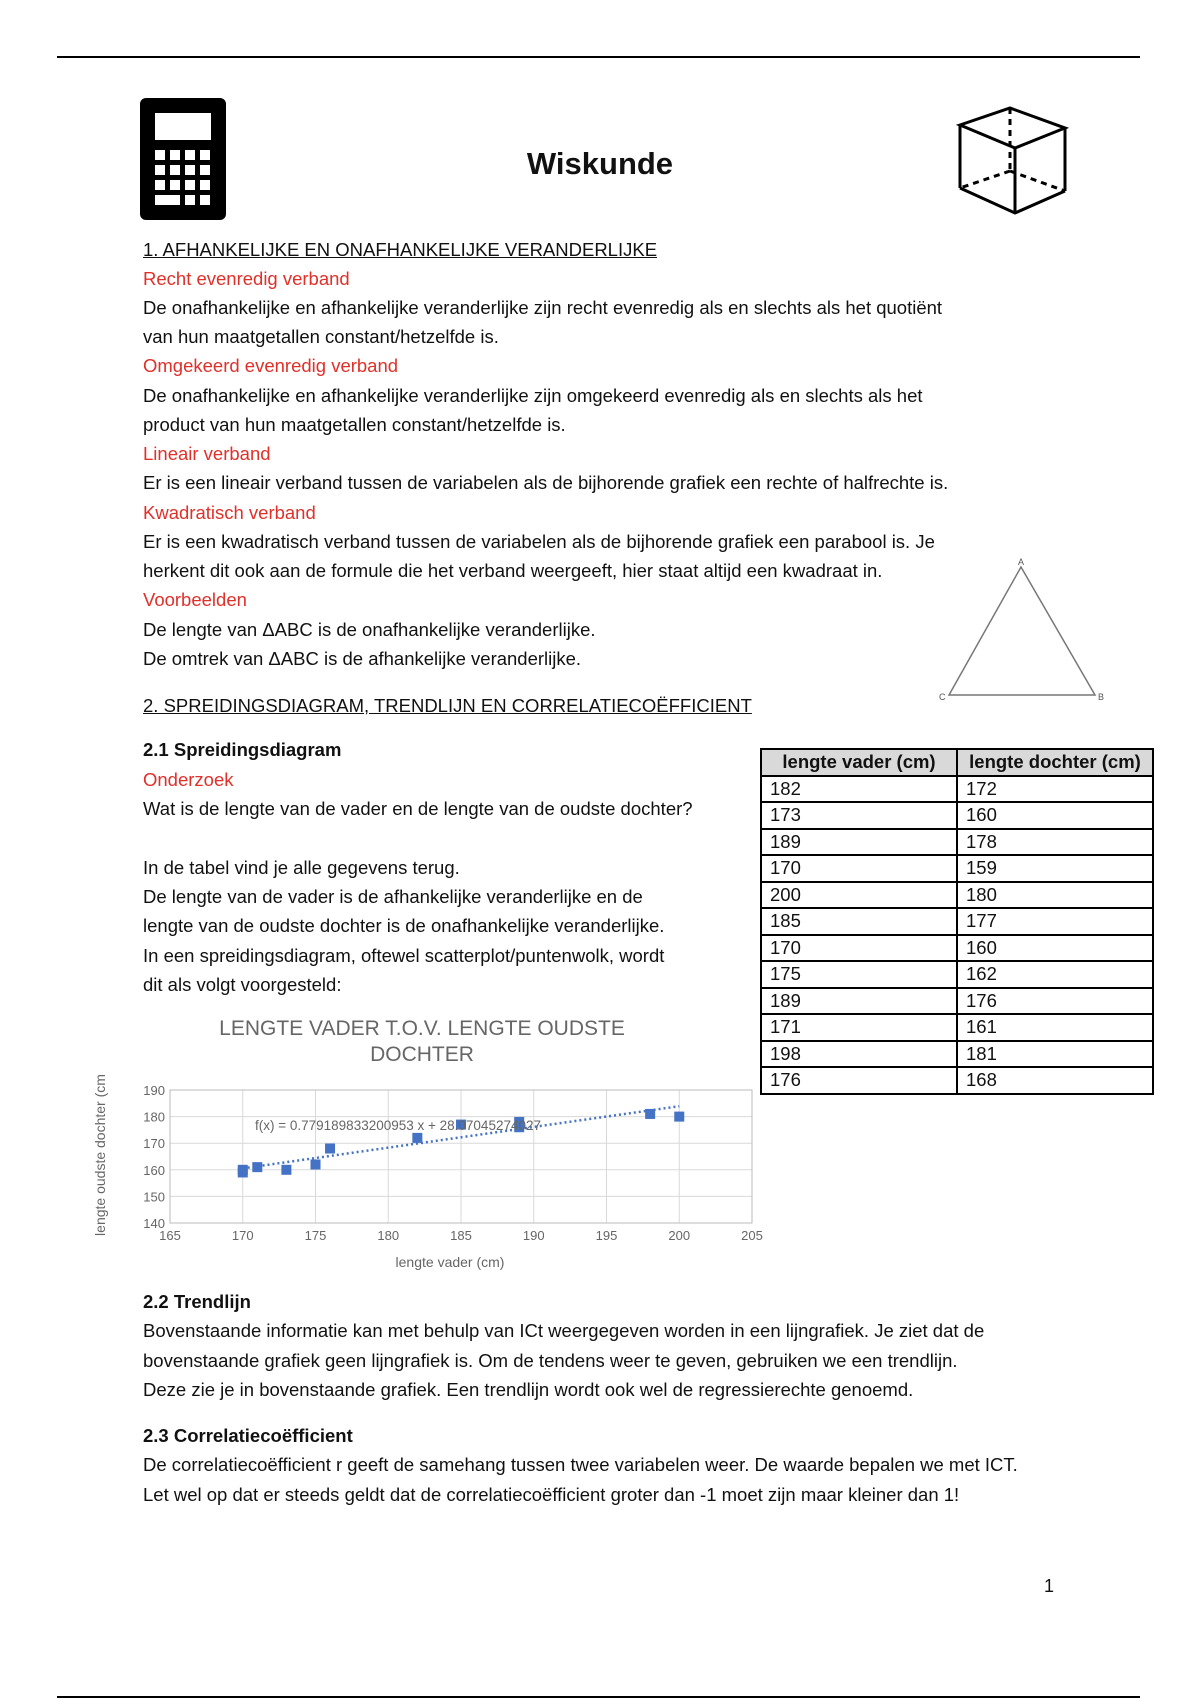 Image resolution: width=1200 pixels, height=1700 pixels. Describe the element at coordinates (607, 1235) in the screenshot. I see `x-tick-label: 195` at that location.